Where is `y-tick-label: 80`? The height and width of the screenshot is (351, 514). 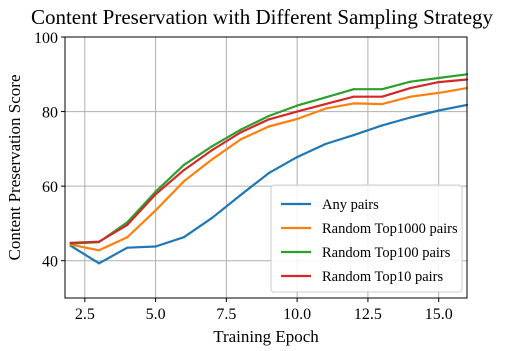
y-tick-label: 80 is located at coordinates (50, 113).